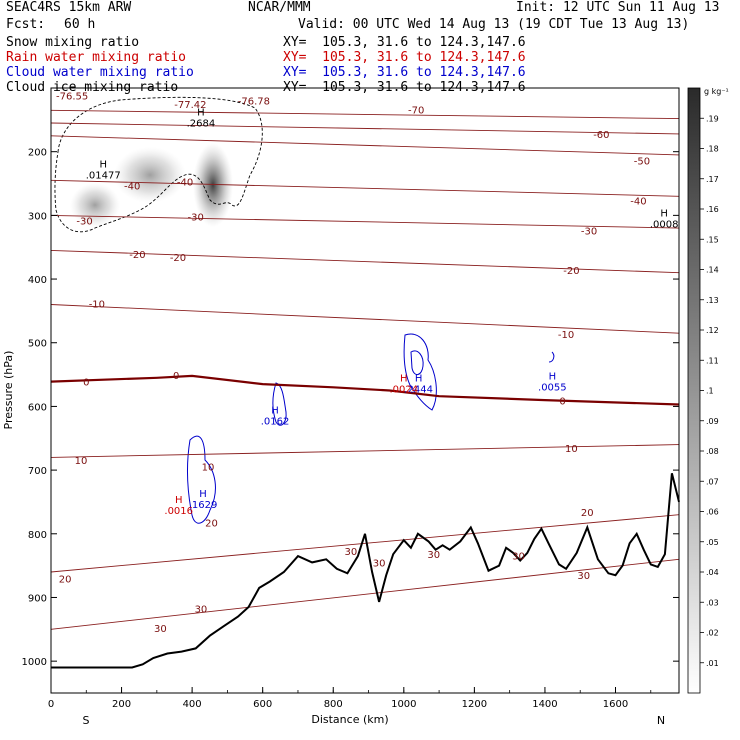 The image size is (740, 740). What do you see at coordinates (213, 185) in the screenshot?
I see `shading-core` at bounding box center [213, 185].